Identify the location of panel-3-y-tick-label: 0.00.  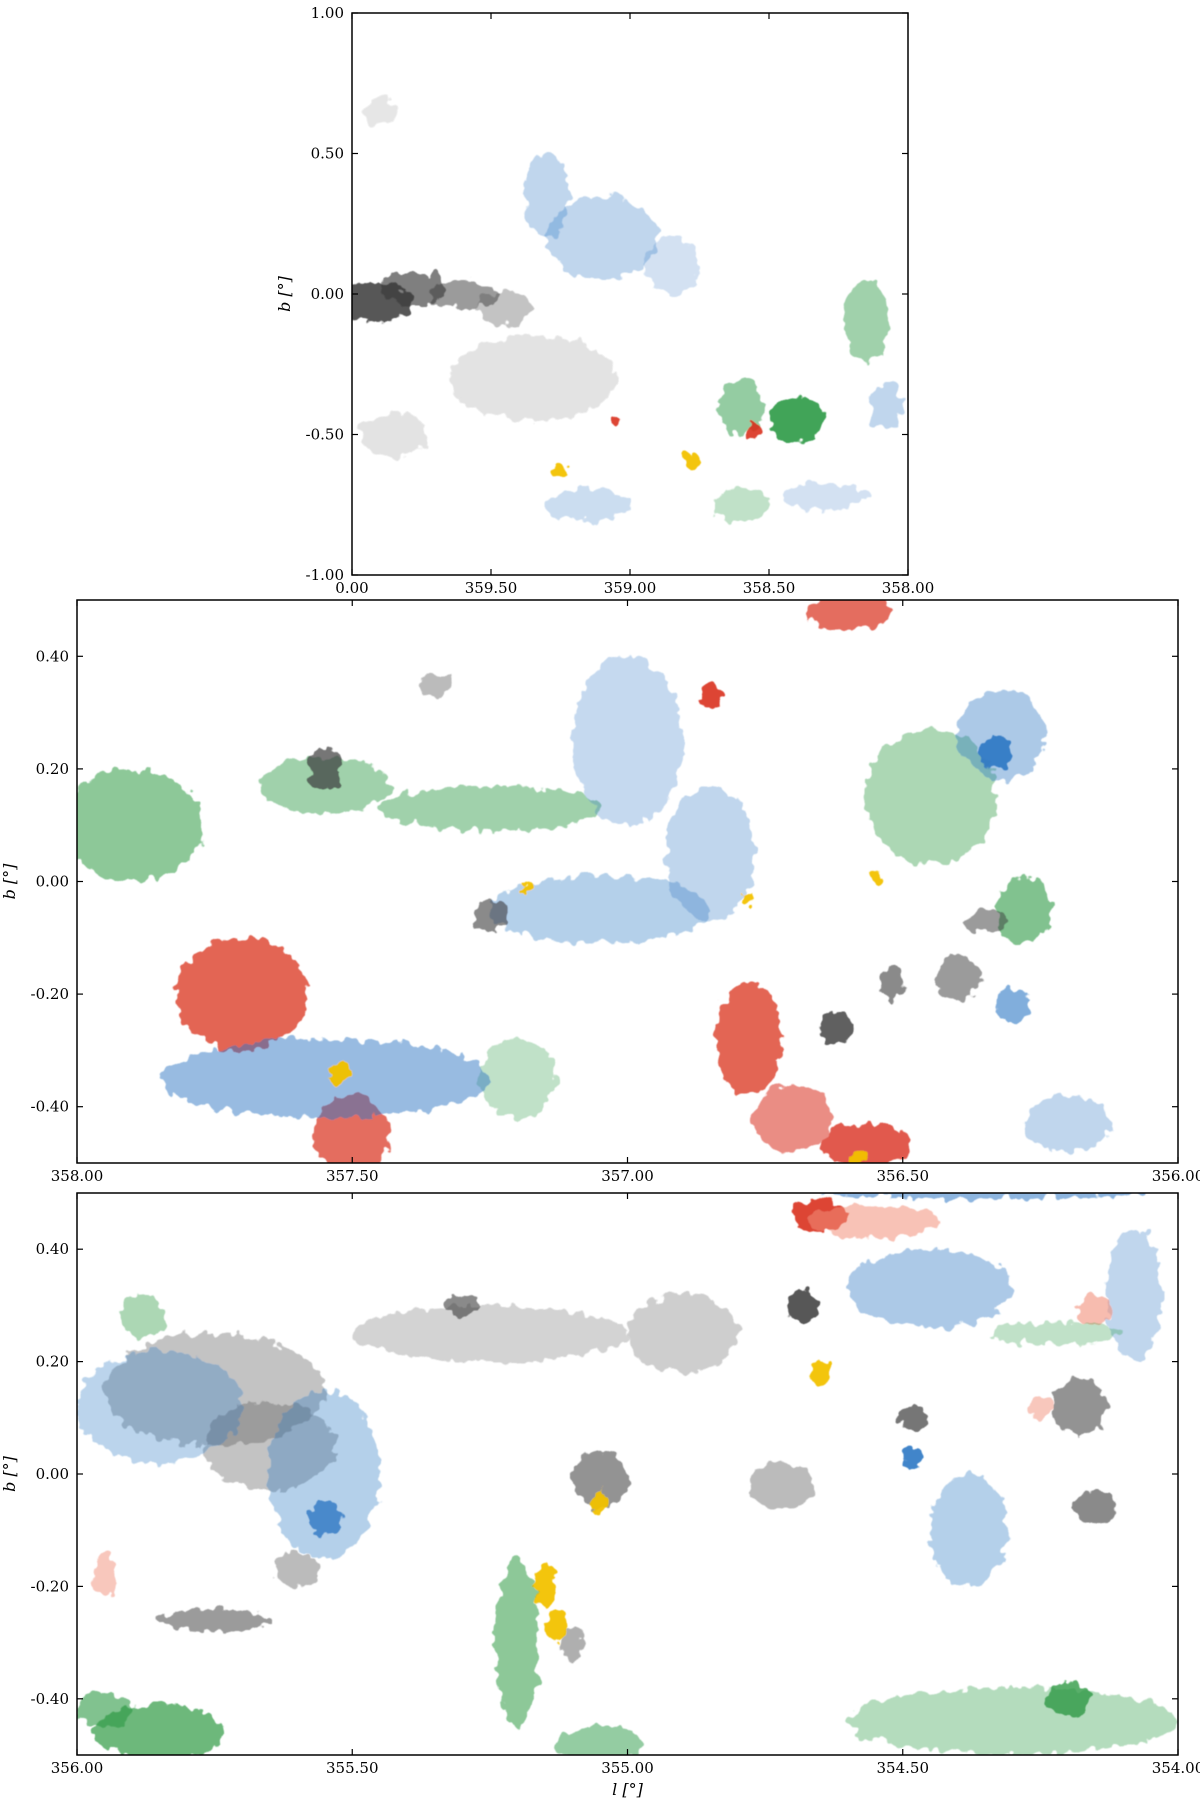
(52, 1474).